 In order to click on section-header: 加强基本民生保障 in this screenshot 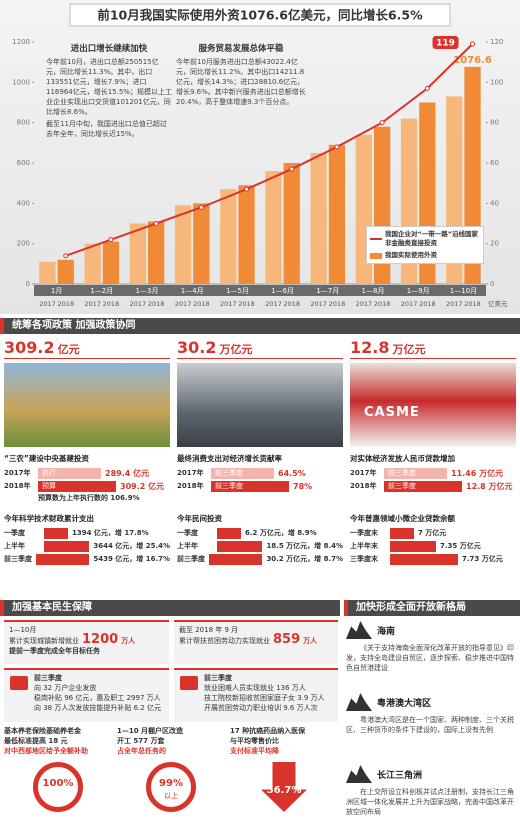, I will do `click(170, 608)`.